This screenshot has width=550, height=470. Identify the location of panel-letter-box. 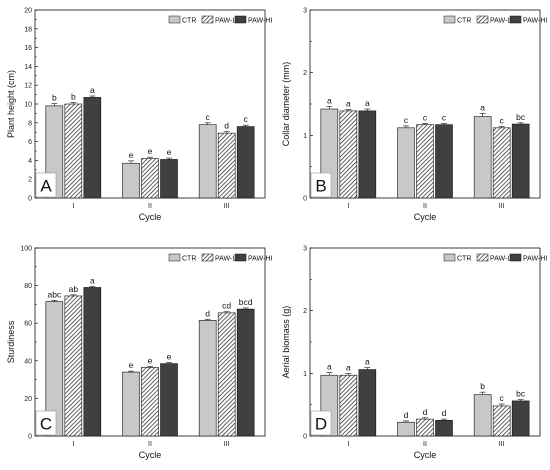
(321, 185).